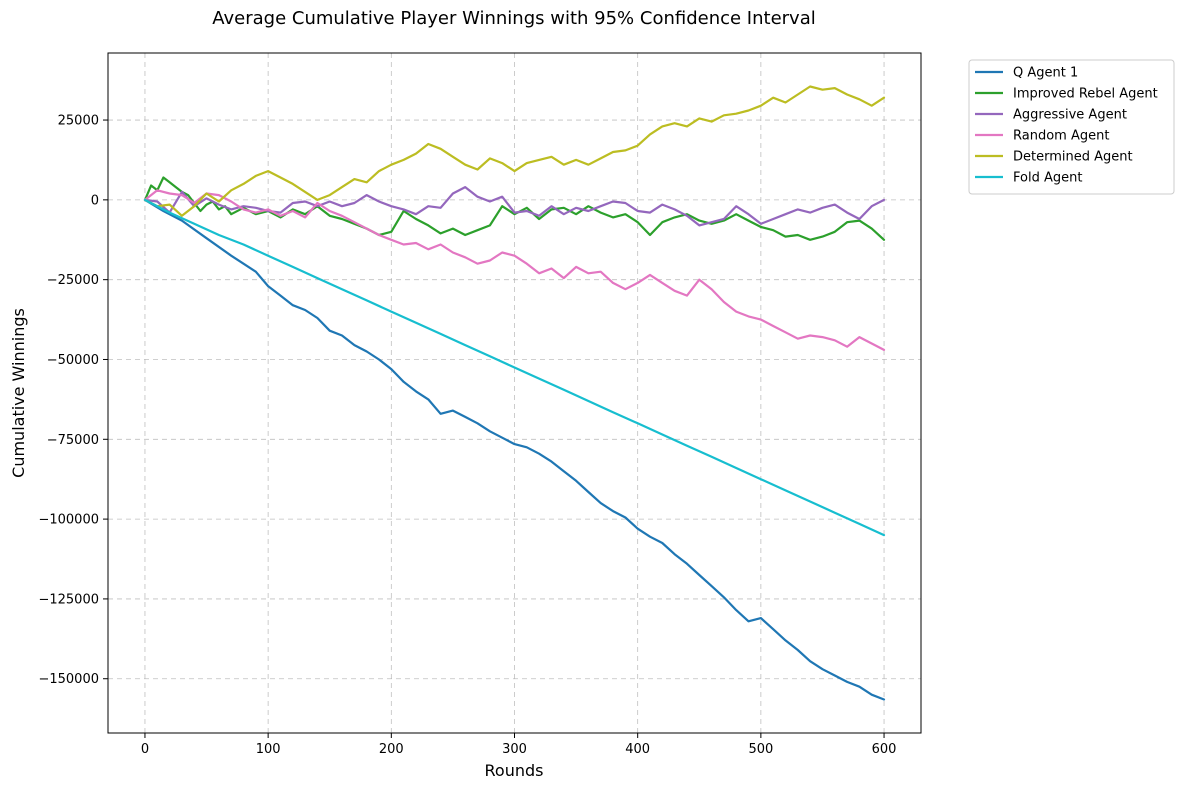 This screenshot has height=794, width=1184. Describe the element at coordinates (514, 770) in the screenshot. I see `x-axis-label: Rounds` at that location.